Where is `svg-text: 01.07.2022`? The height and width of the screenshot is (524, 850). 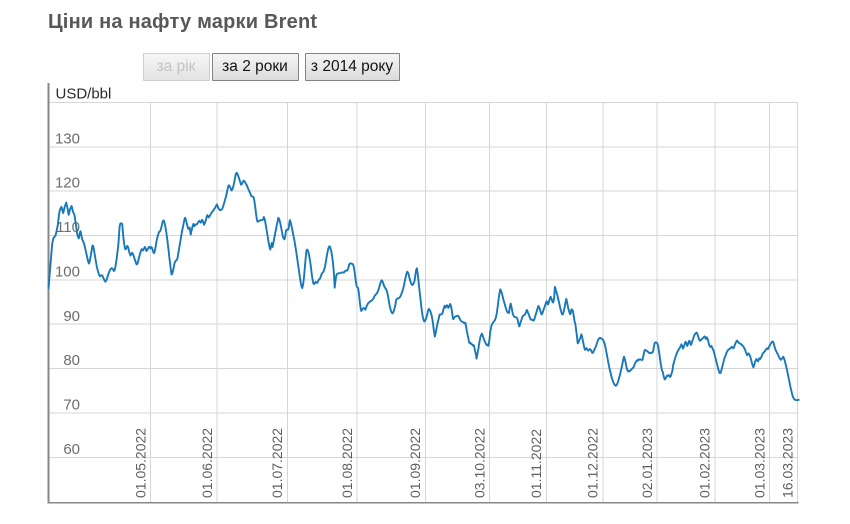
svg-text: 01.07.2022 is located at coordinates (277, 463).